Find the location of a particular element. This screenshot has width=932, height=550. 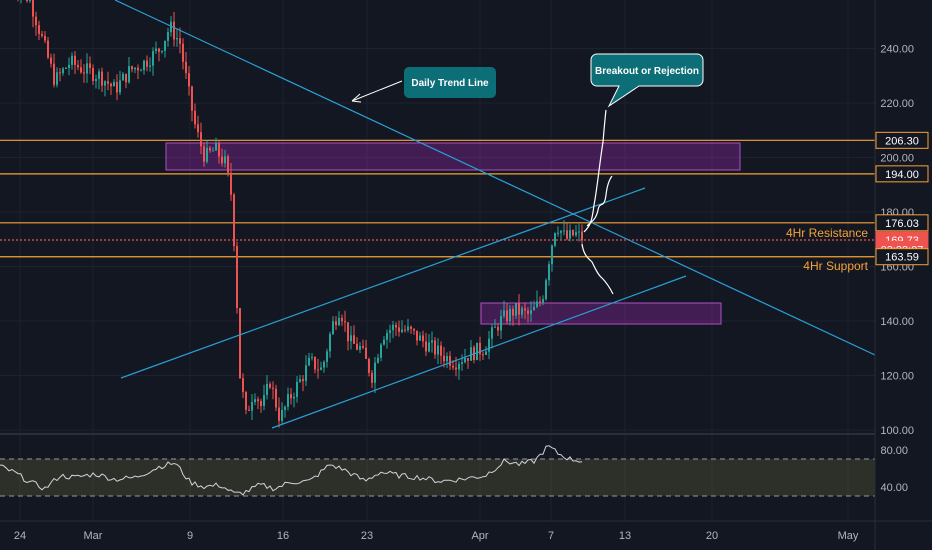

price-tick-label: 120.00 is located at coordinates (897, 377).